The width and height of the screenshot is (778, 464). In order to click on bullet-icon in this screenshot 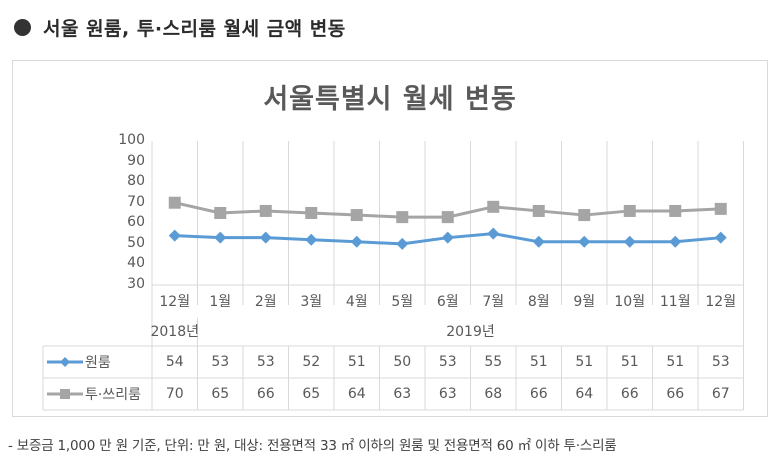, I will do `click(22, 27)`.